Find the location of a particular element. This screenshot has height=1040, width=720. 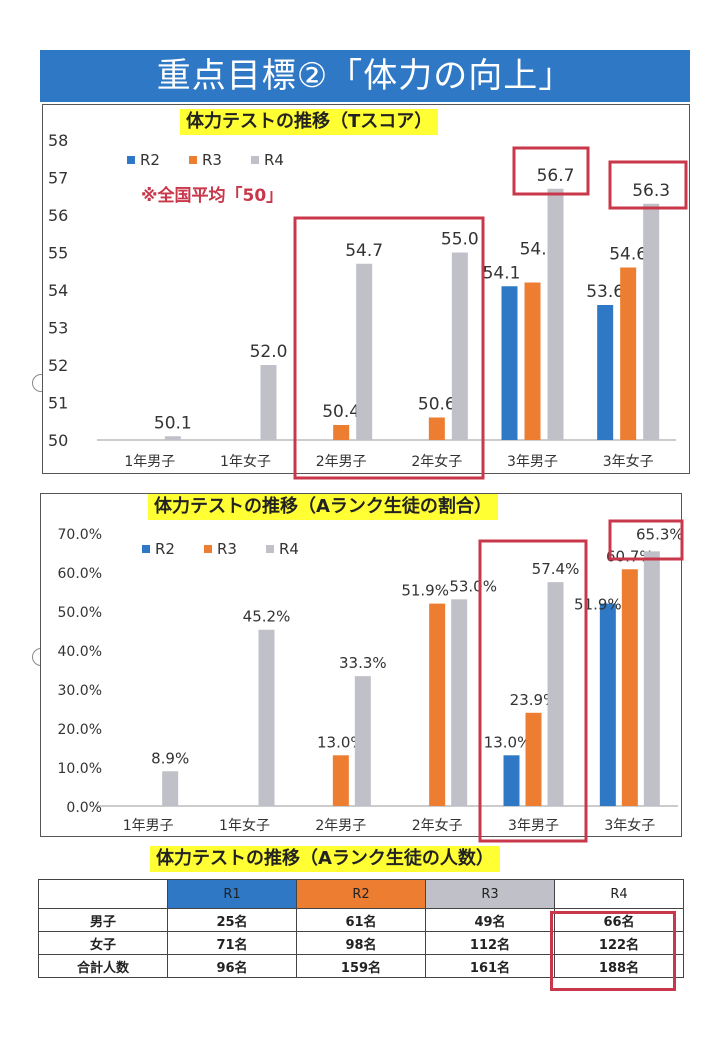

chart-arank-title: 体力テストの推移（Aランク生徒の割合） is located at coordinates (323, 507).